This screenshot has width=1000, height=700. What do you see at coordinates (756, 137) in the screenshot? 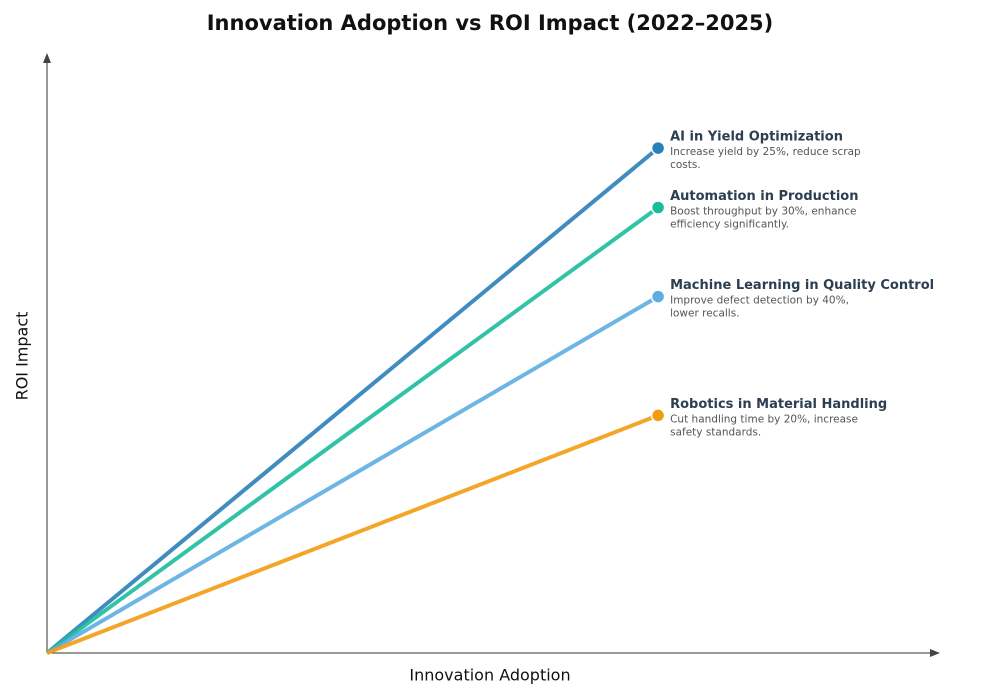
I see `series-label: AI in Yield Optimization` at bounding box center [756, 137].